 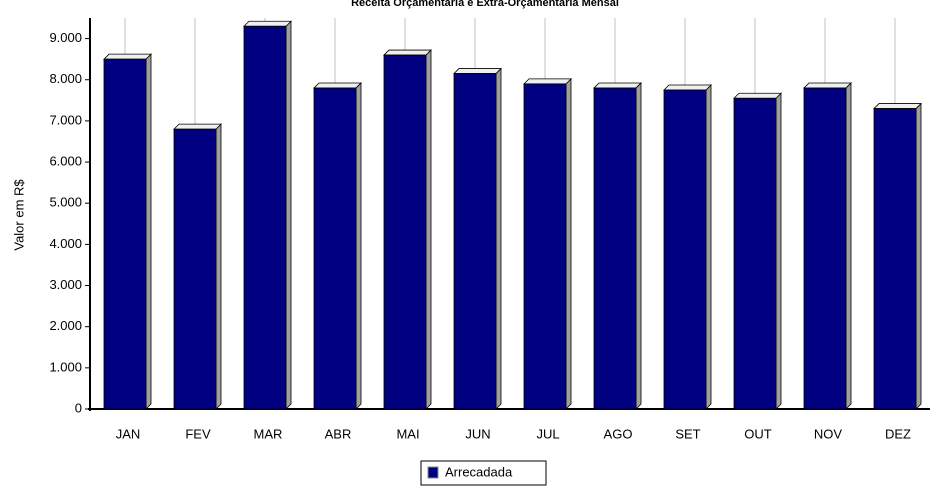 I want to click on x-tick-label: FEV, so click(x=198, y=433).